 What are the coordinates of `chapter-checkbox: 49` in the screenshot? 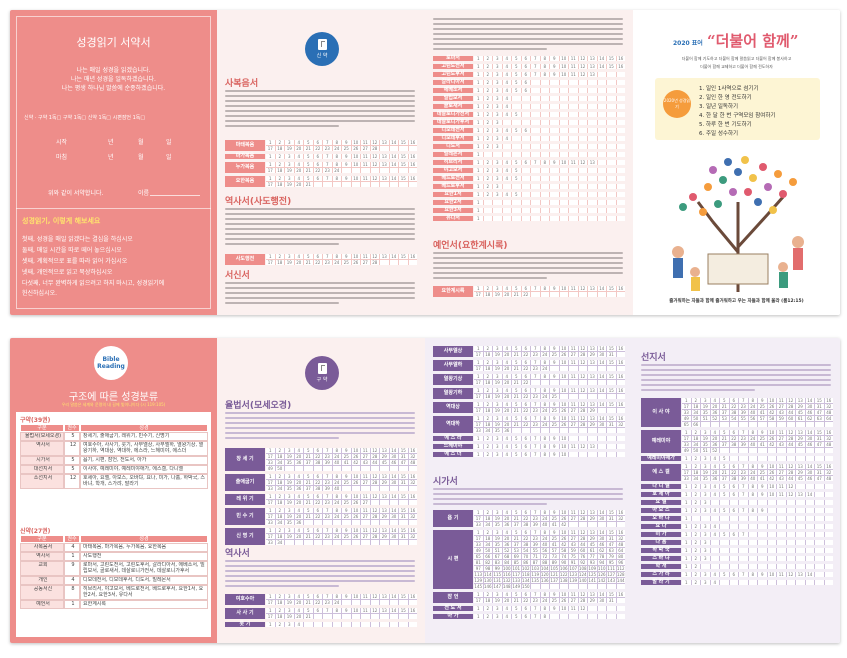 It's located at (478, 550).